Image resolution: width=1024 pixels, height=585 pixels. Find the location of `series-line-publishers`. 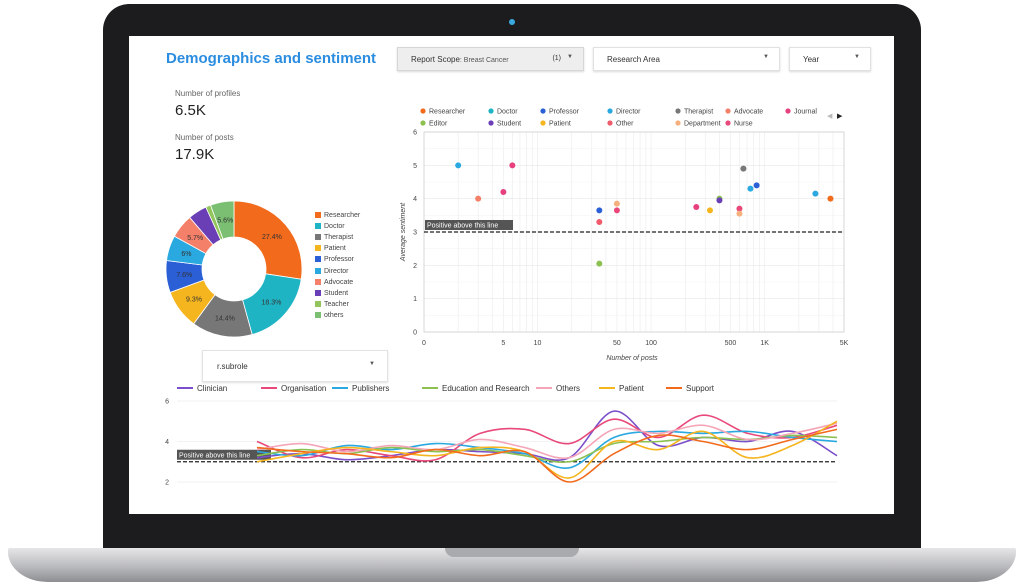

series-line-publishers is located at coordinates (547, 449).